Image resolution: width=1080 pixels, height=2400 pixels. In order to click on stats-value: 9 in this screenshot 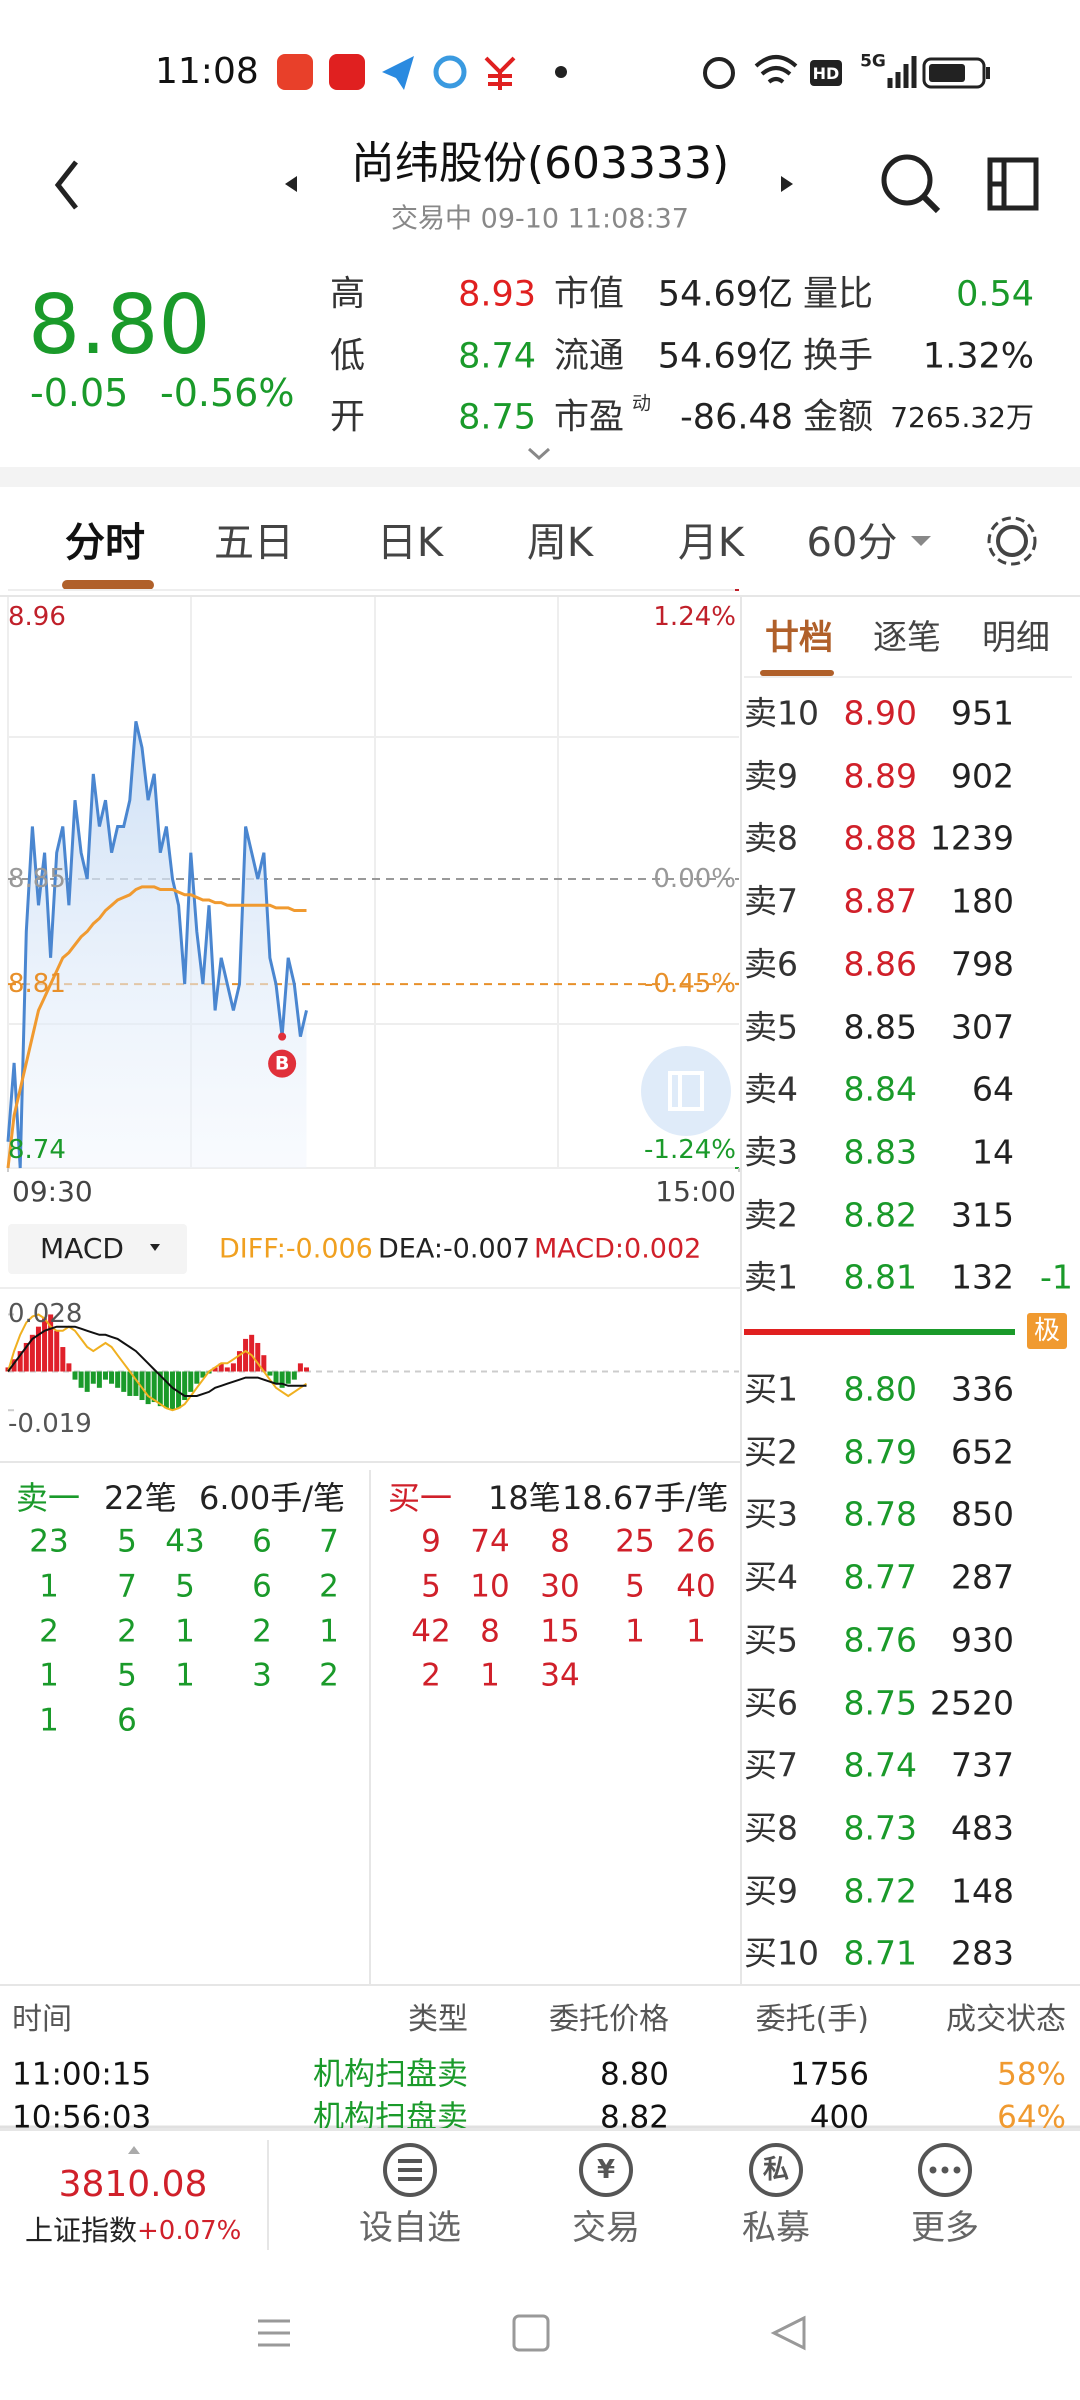, I will do `click(431, 1541)`.